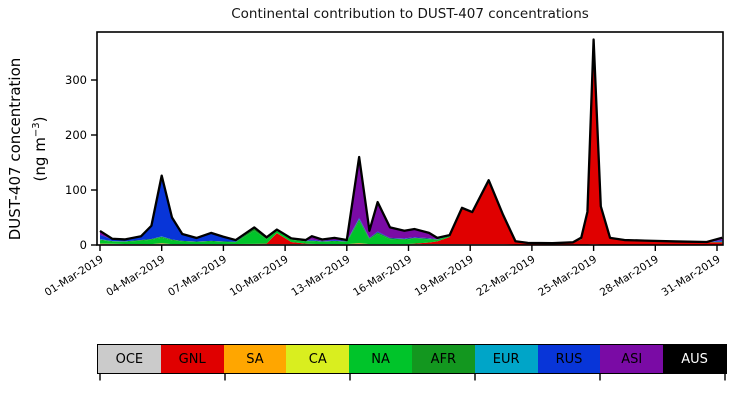 This screenshot has height=402, width=730. What do you see at coordinates (691, 276) in the screenshot?
I see `x-tick-label: 31-Mar-2019` at bounding box center [691, 276].